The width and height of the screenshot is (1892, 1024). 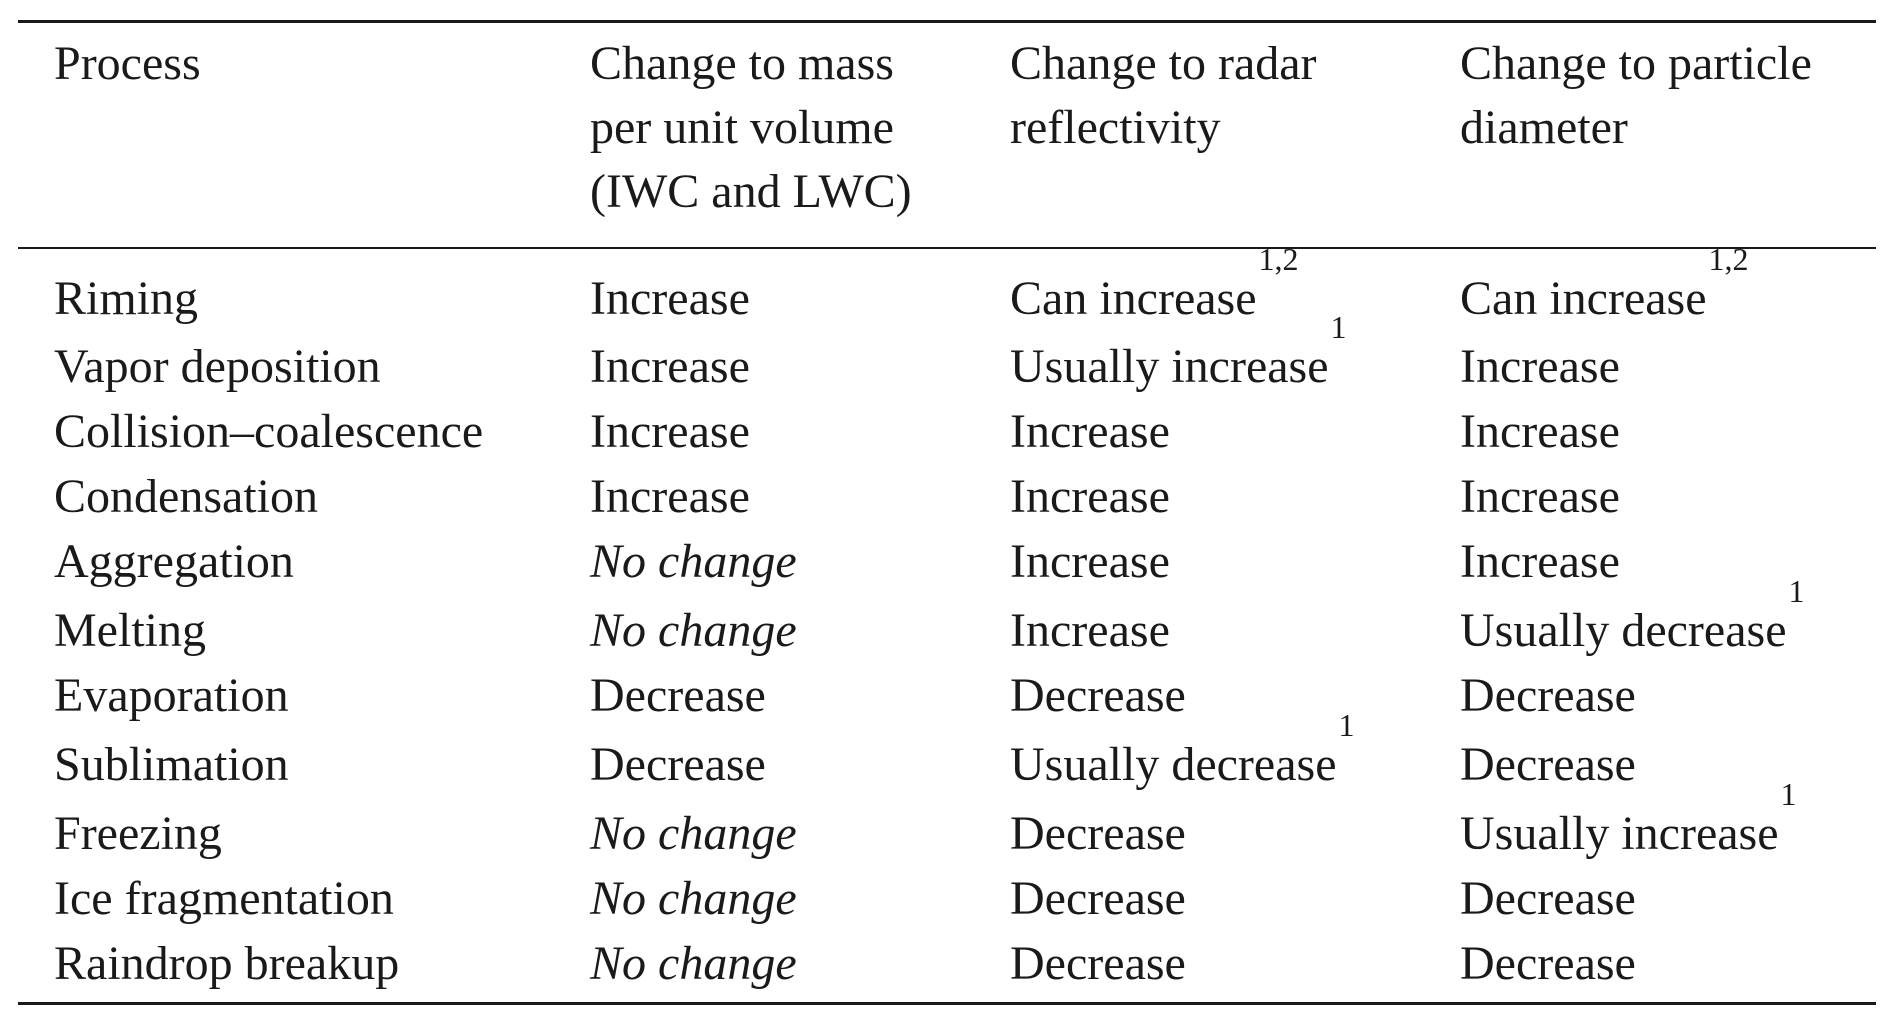 I want to click on process-cell-text: Riming, so click(x=126, y=298).